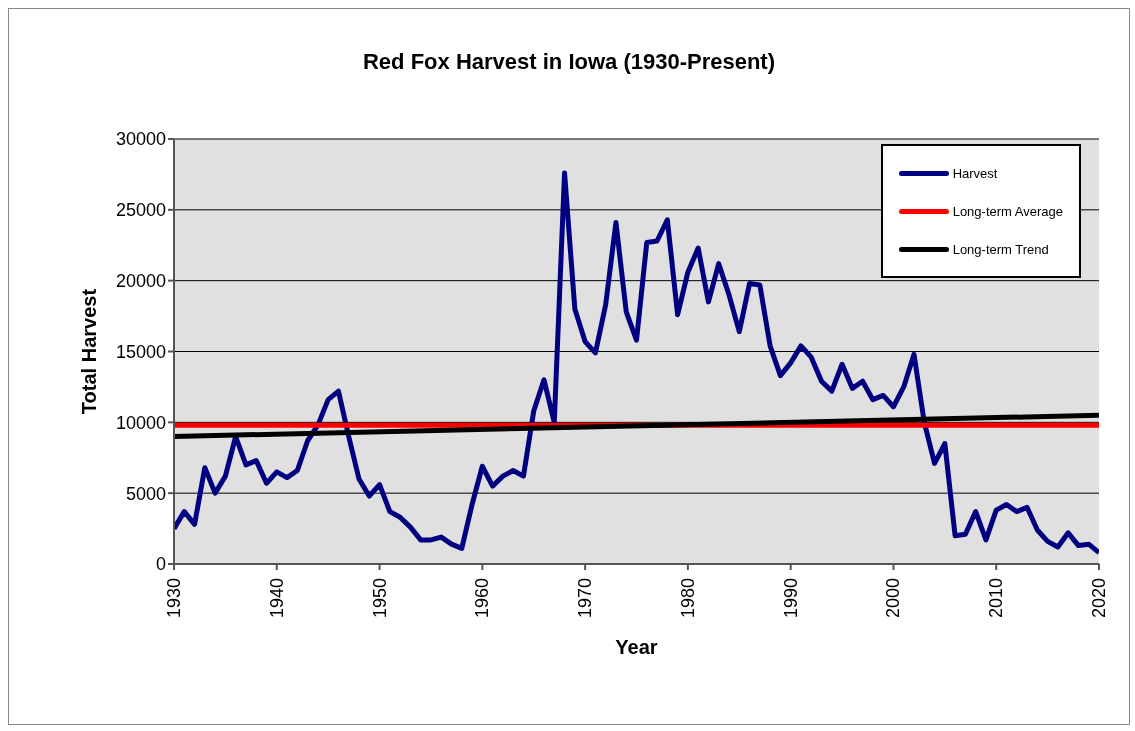 This screenshot has width=1135, height=731. Describe the element at coordinates (89, 351) in the screenshot. I see `y-axis-title: Total Harvest` at that location.